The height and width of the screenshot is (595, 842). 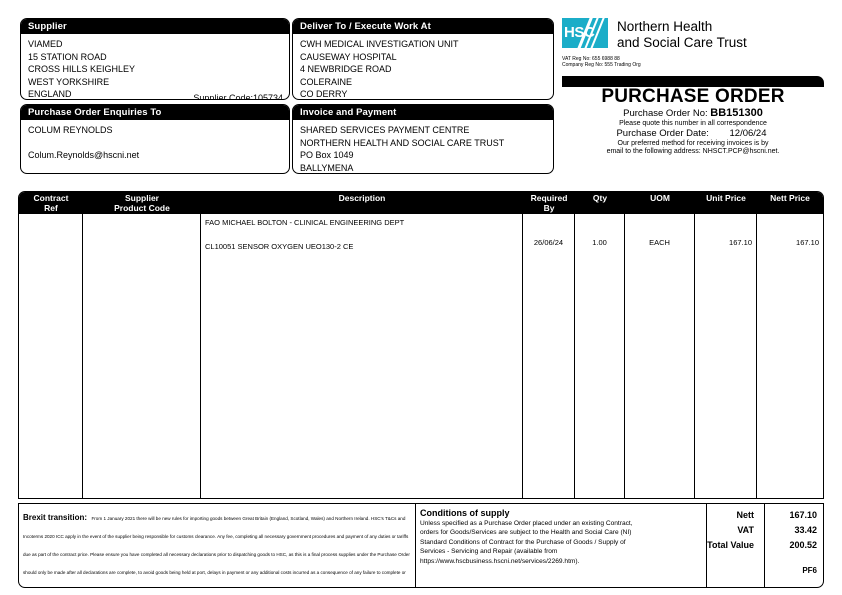 I want to click on enquiries-contact-name: COLUM REYNOLDS, so click(x=70, y=130).